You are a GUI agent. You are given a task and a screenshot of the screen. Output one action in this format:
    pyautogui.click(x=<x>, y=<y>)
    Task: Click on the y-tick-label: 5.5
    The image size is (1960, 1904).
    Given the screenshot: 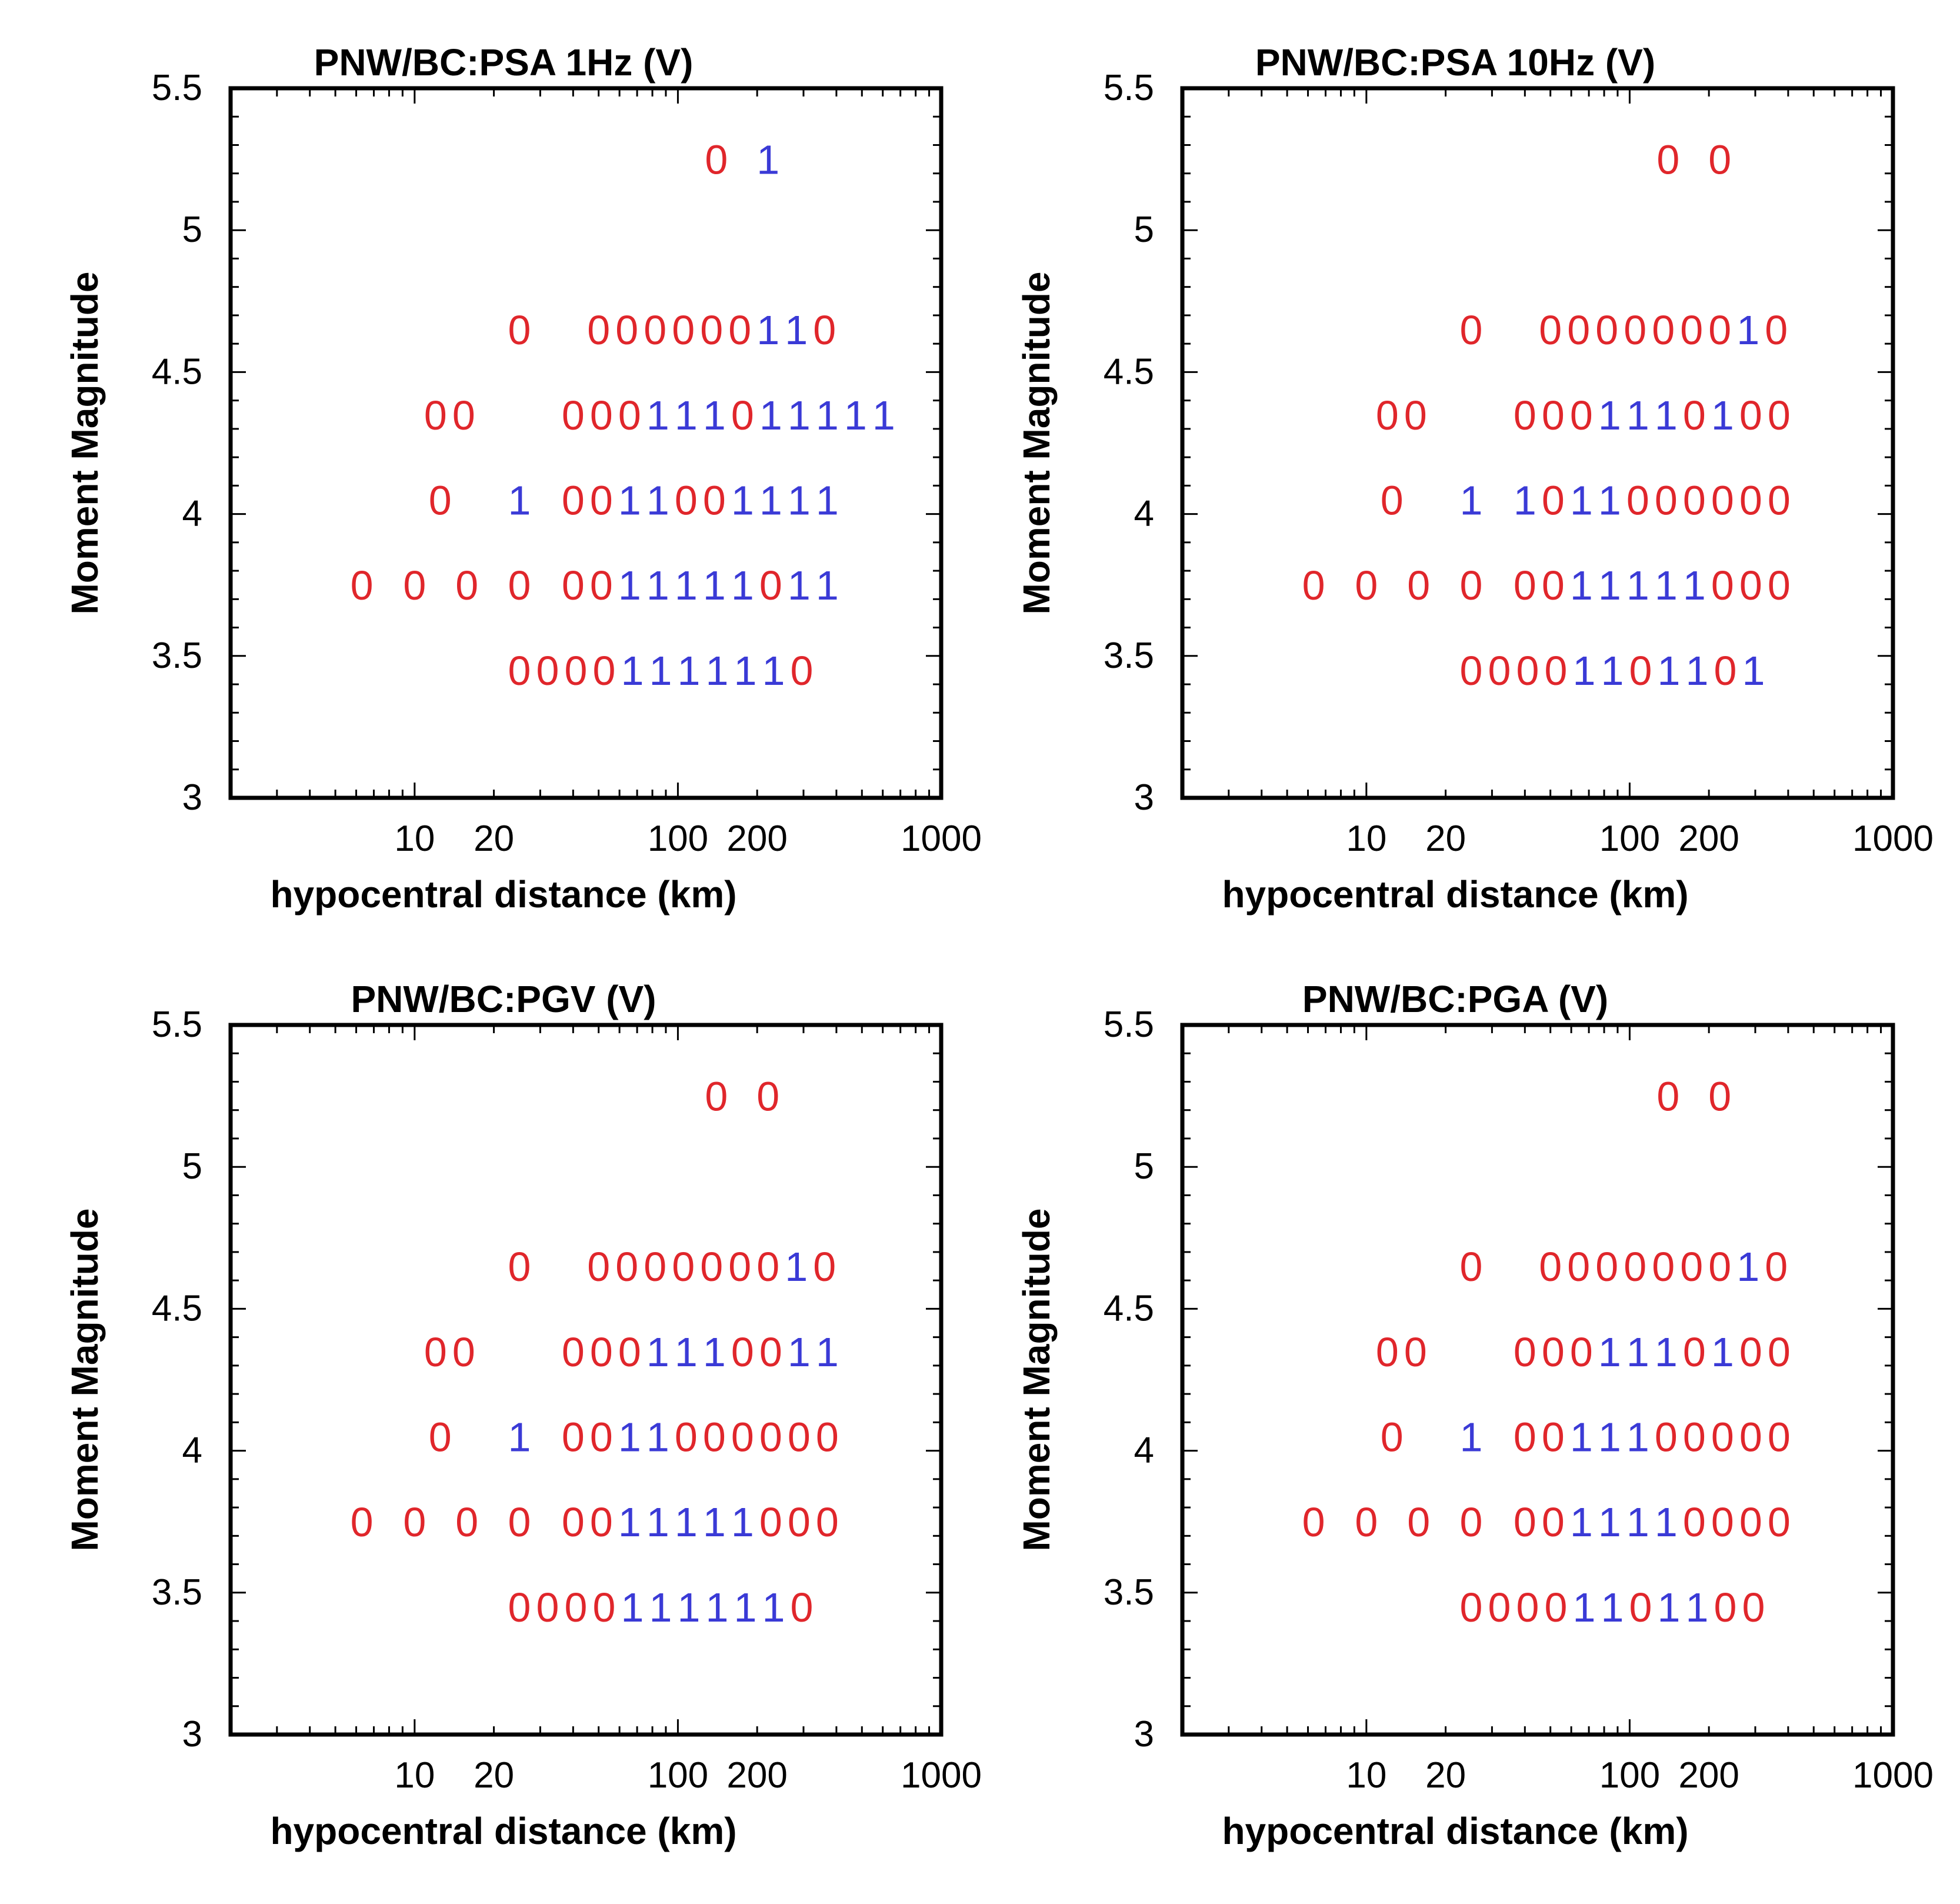 What is the action you would take?
    pyautogui.click(x=177, y=1024)
    